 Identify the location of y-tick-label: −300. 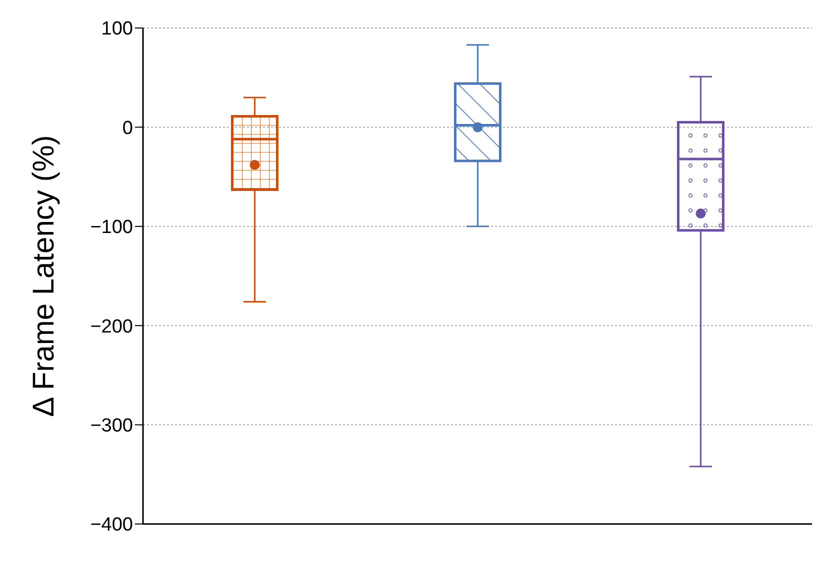
(111, 426).